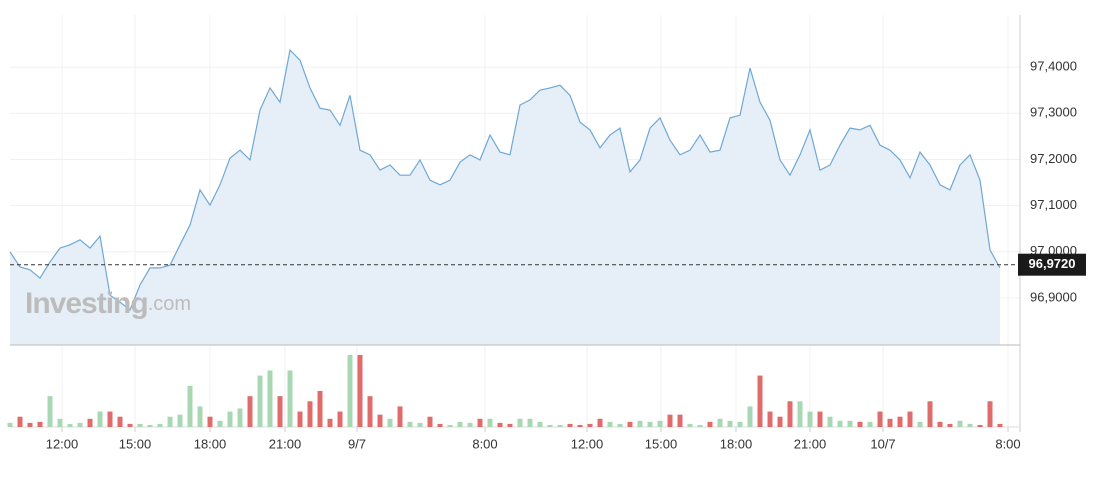  I want to click on x-tick-label: 18:00, so click(210, 443).